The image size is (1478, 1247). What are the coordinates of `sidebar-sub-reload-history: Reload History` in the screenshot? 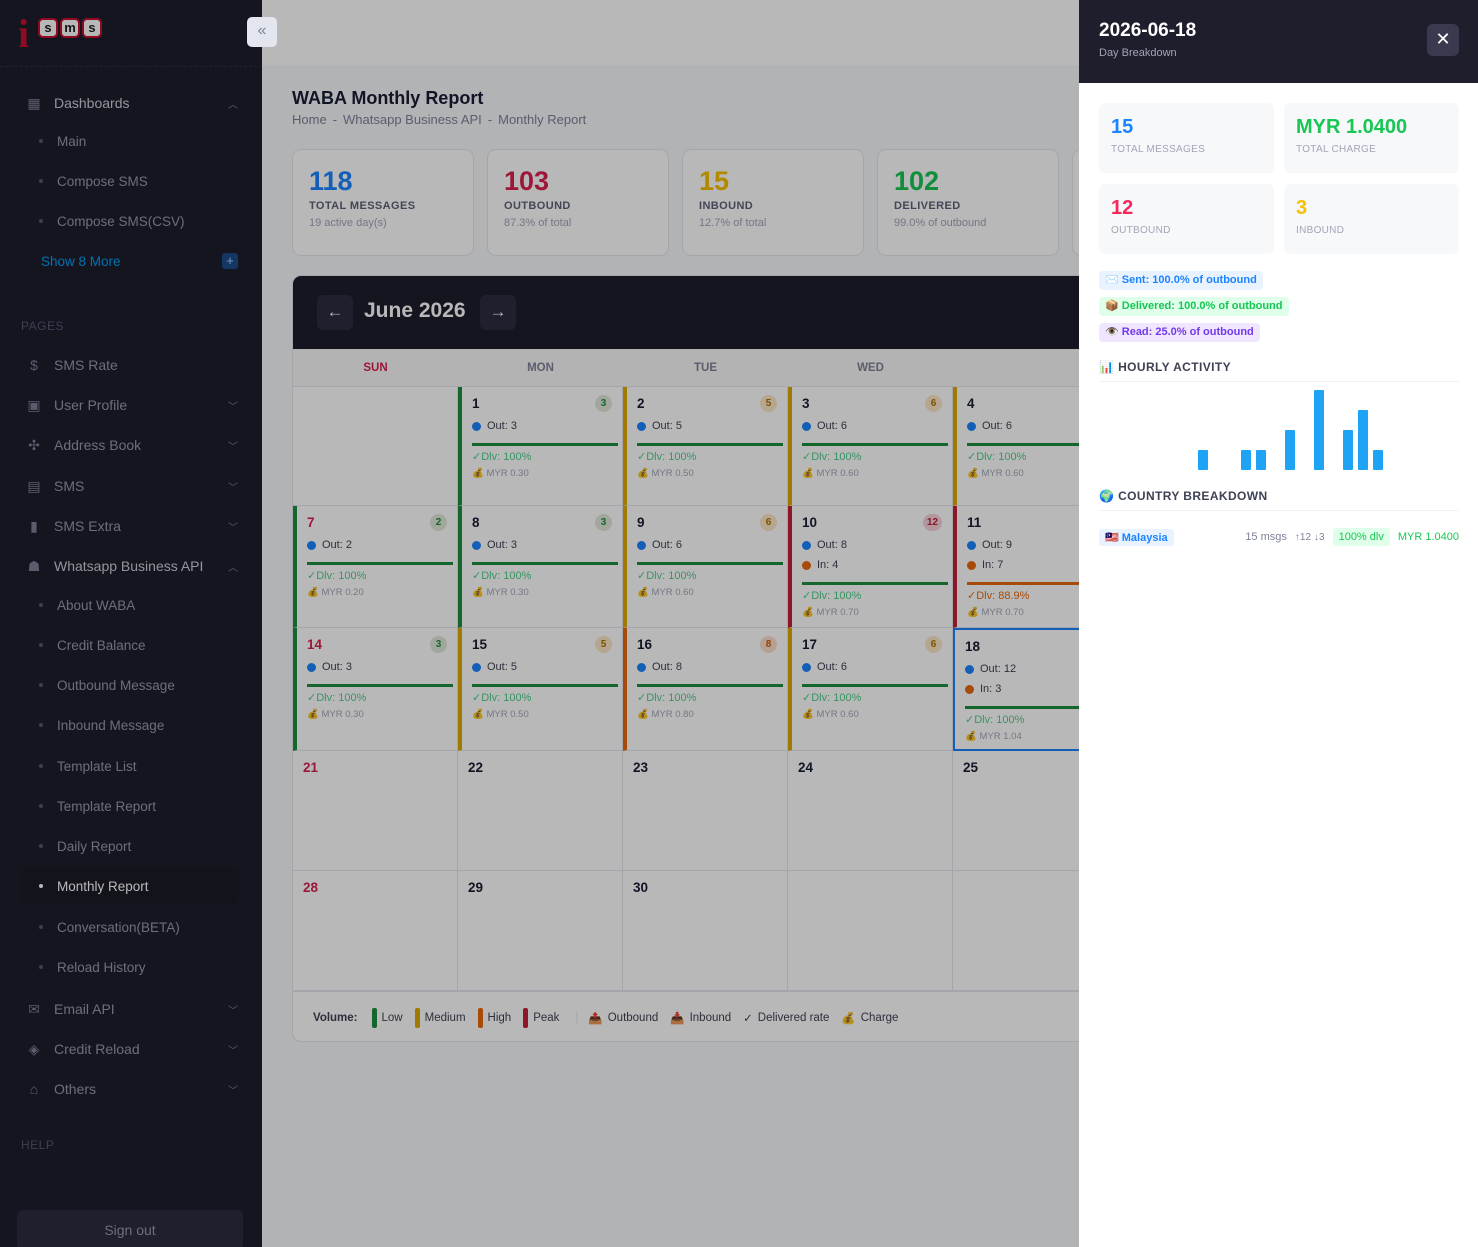 It's located at (130, 967).